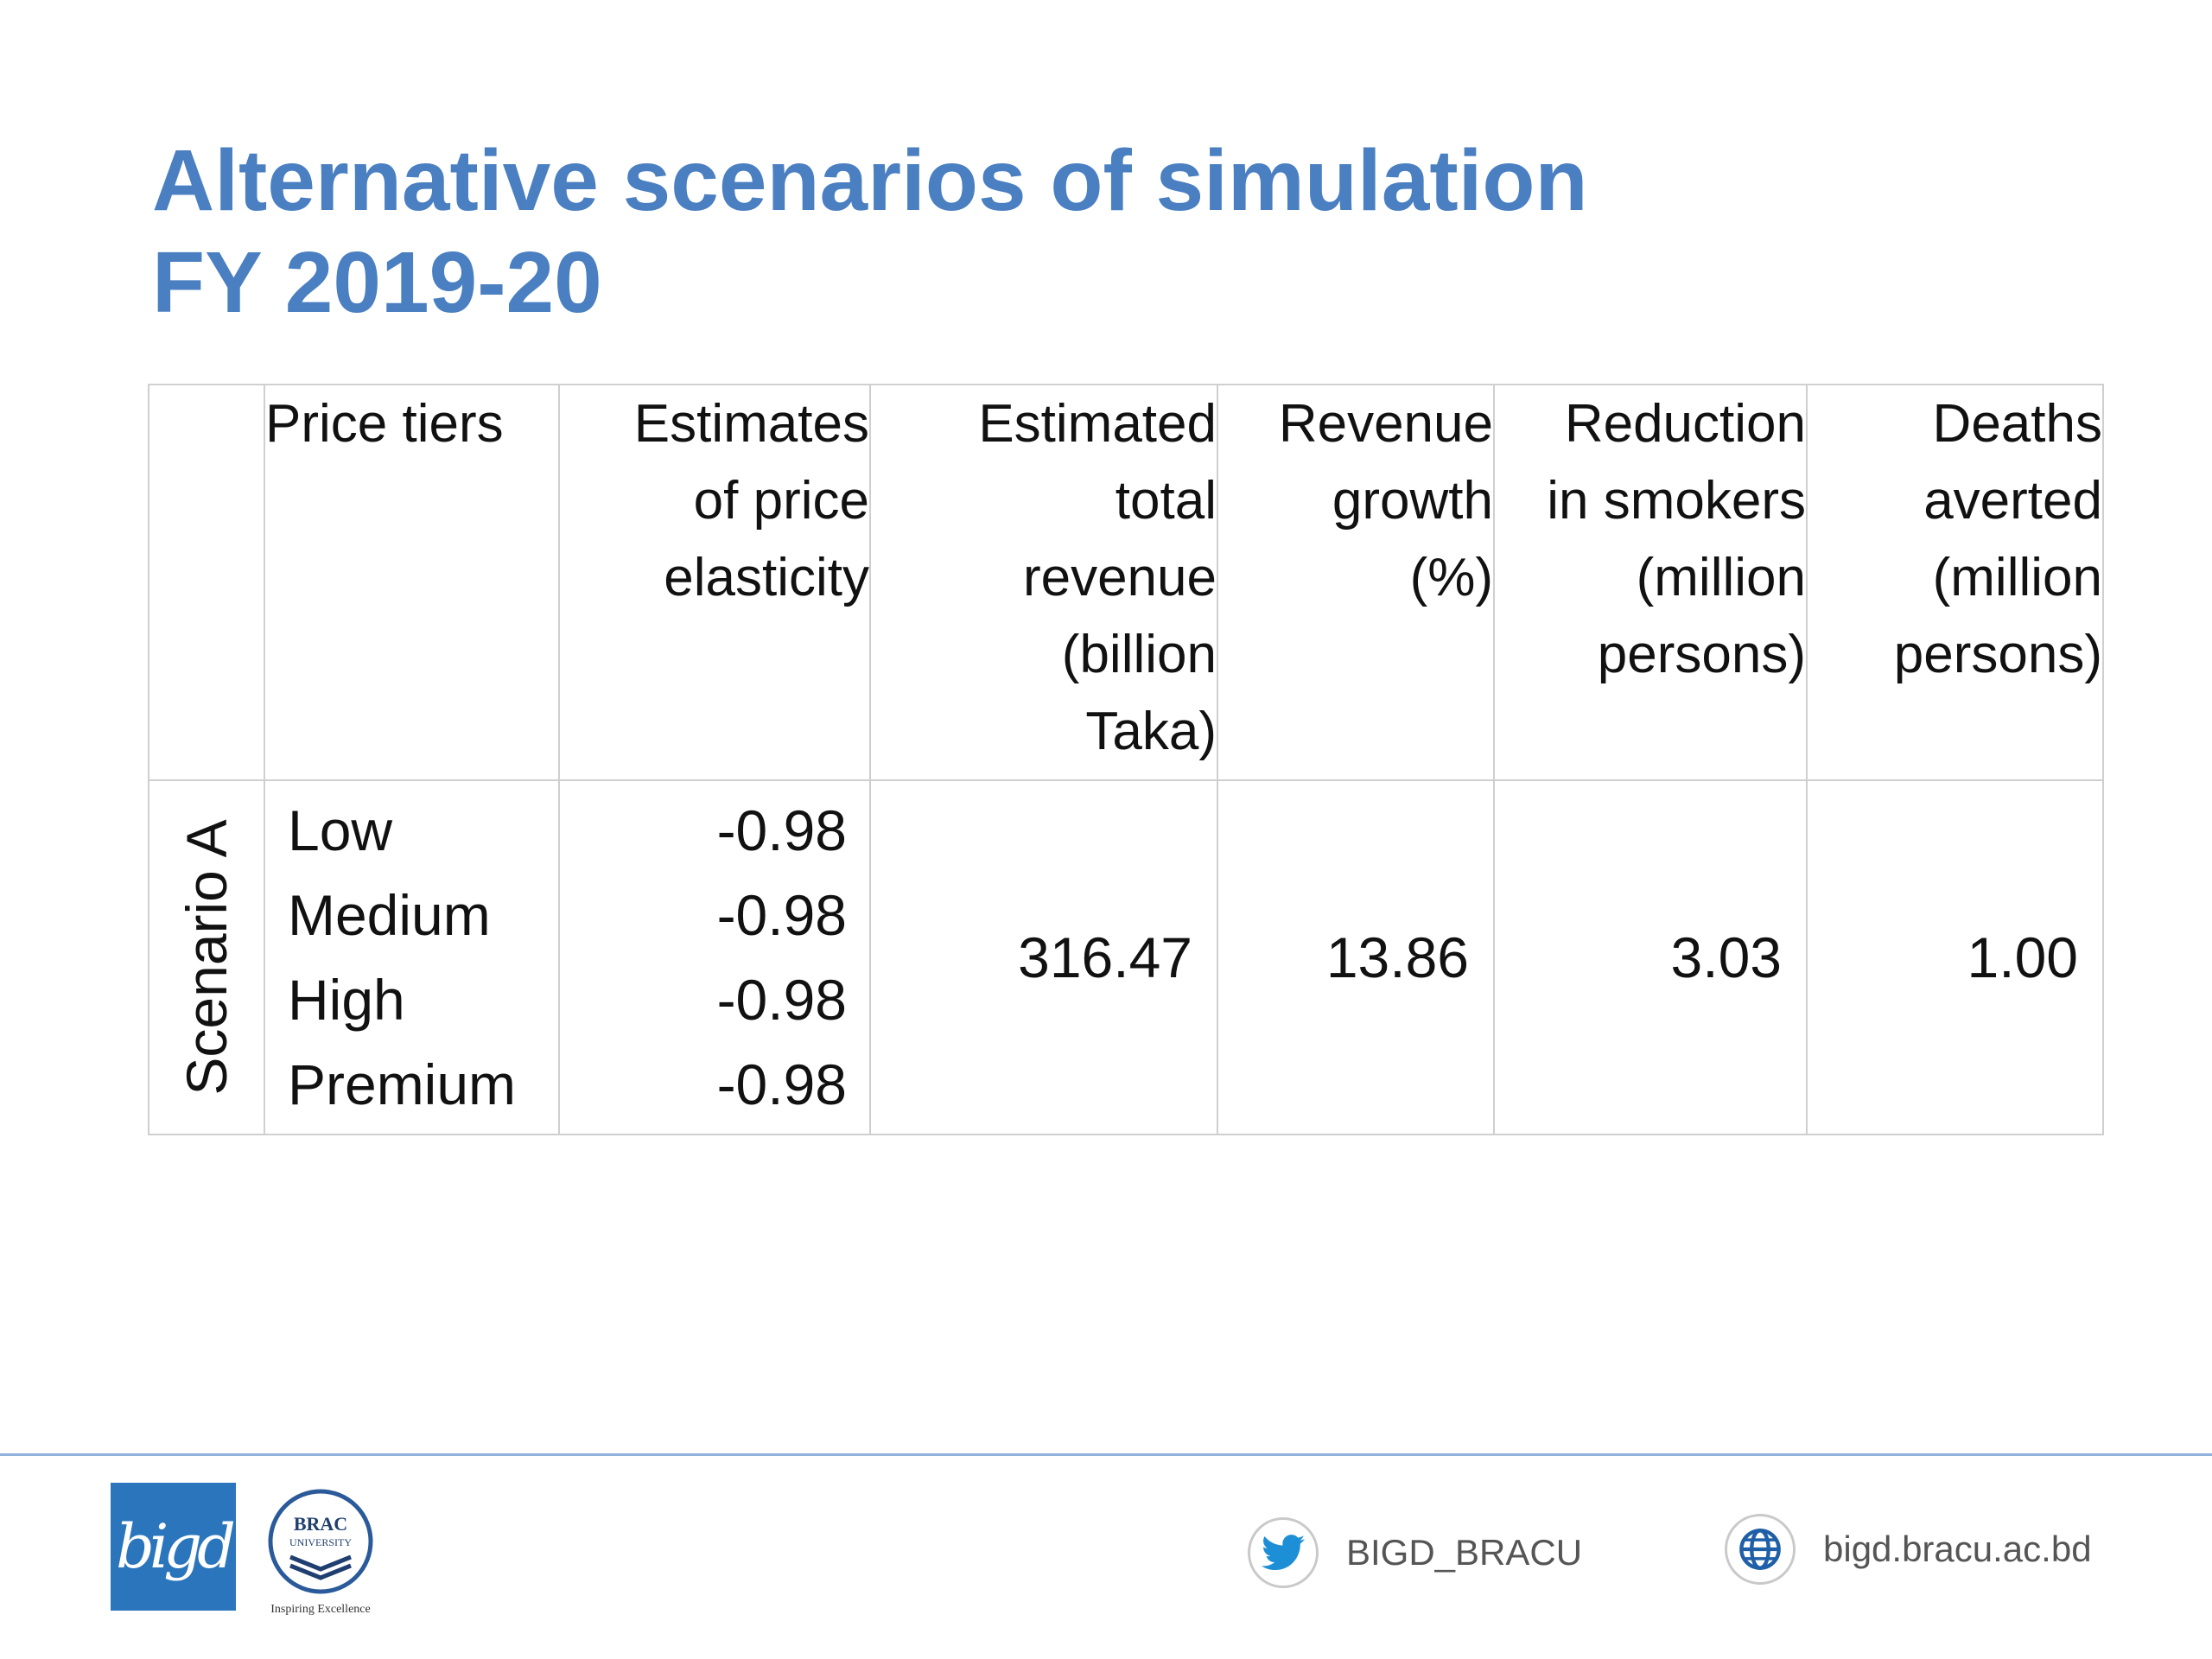 This screenshot has width=2212, height=1659. I want to click on header-empty, so click(206, 582).